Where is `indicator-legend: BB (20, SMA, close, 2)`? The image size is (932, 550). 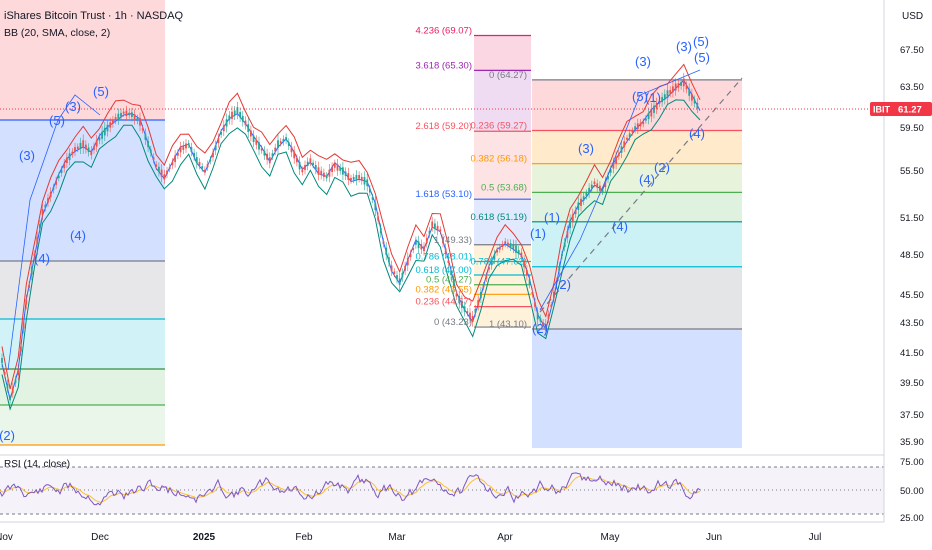
indicator-legend: BB (20, SMA, close, 2) is located at coordinates (57, 33).